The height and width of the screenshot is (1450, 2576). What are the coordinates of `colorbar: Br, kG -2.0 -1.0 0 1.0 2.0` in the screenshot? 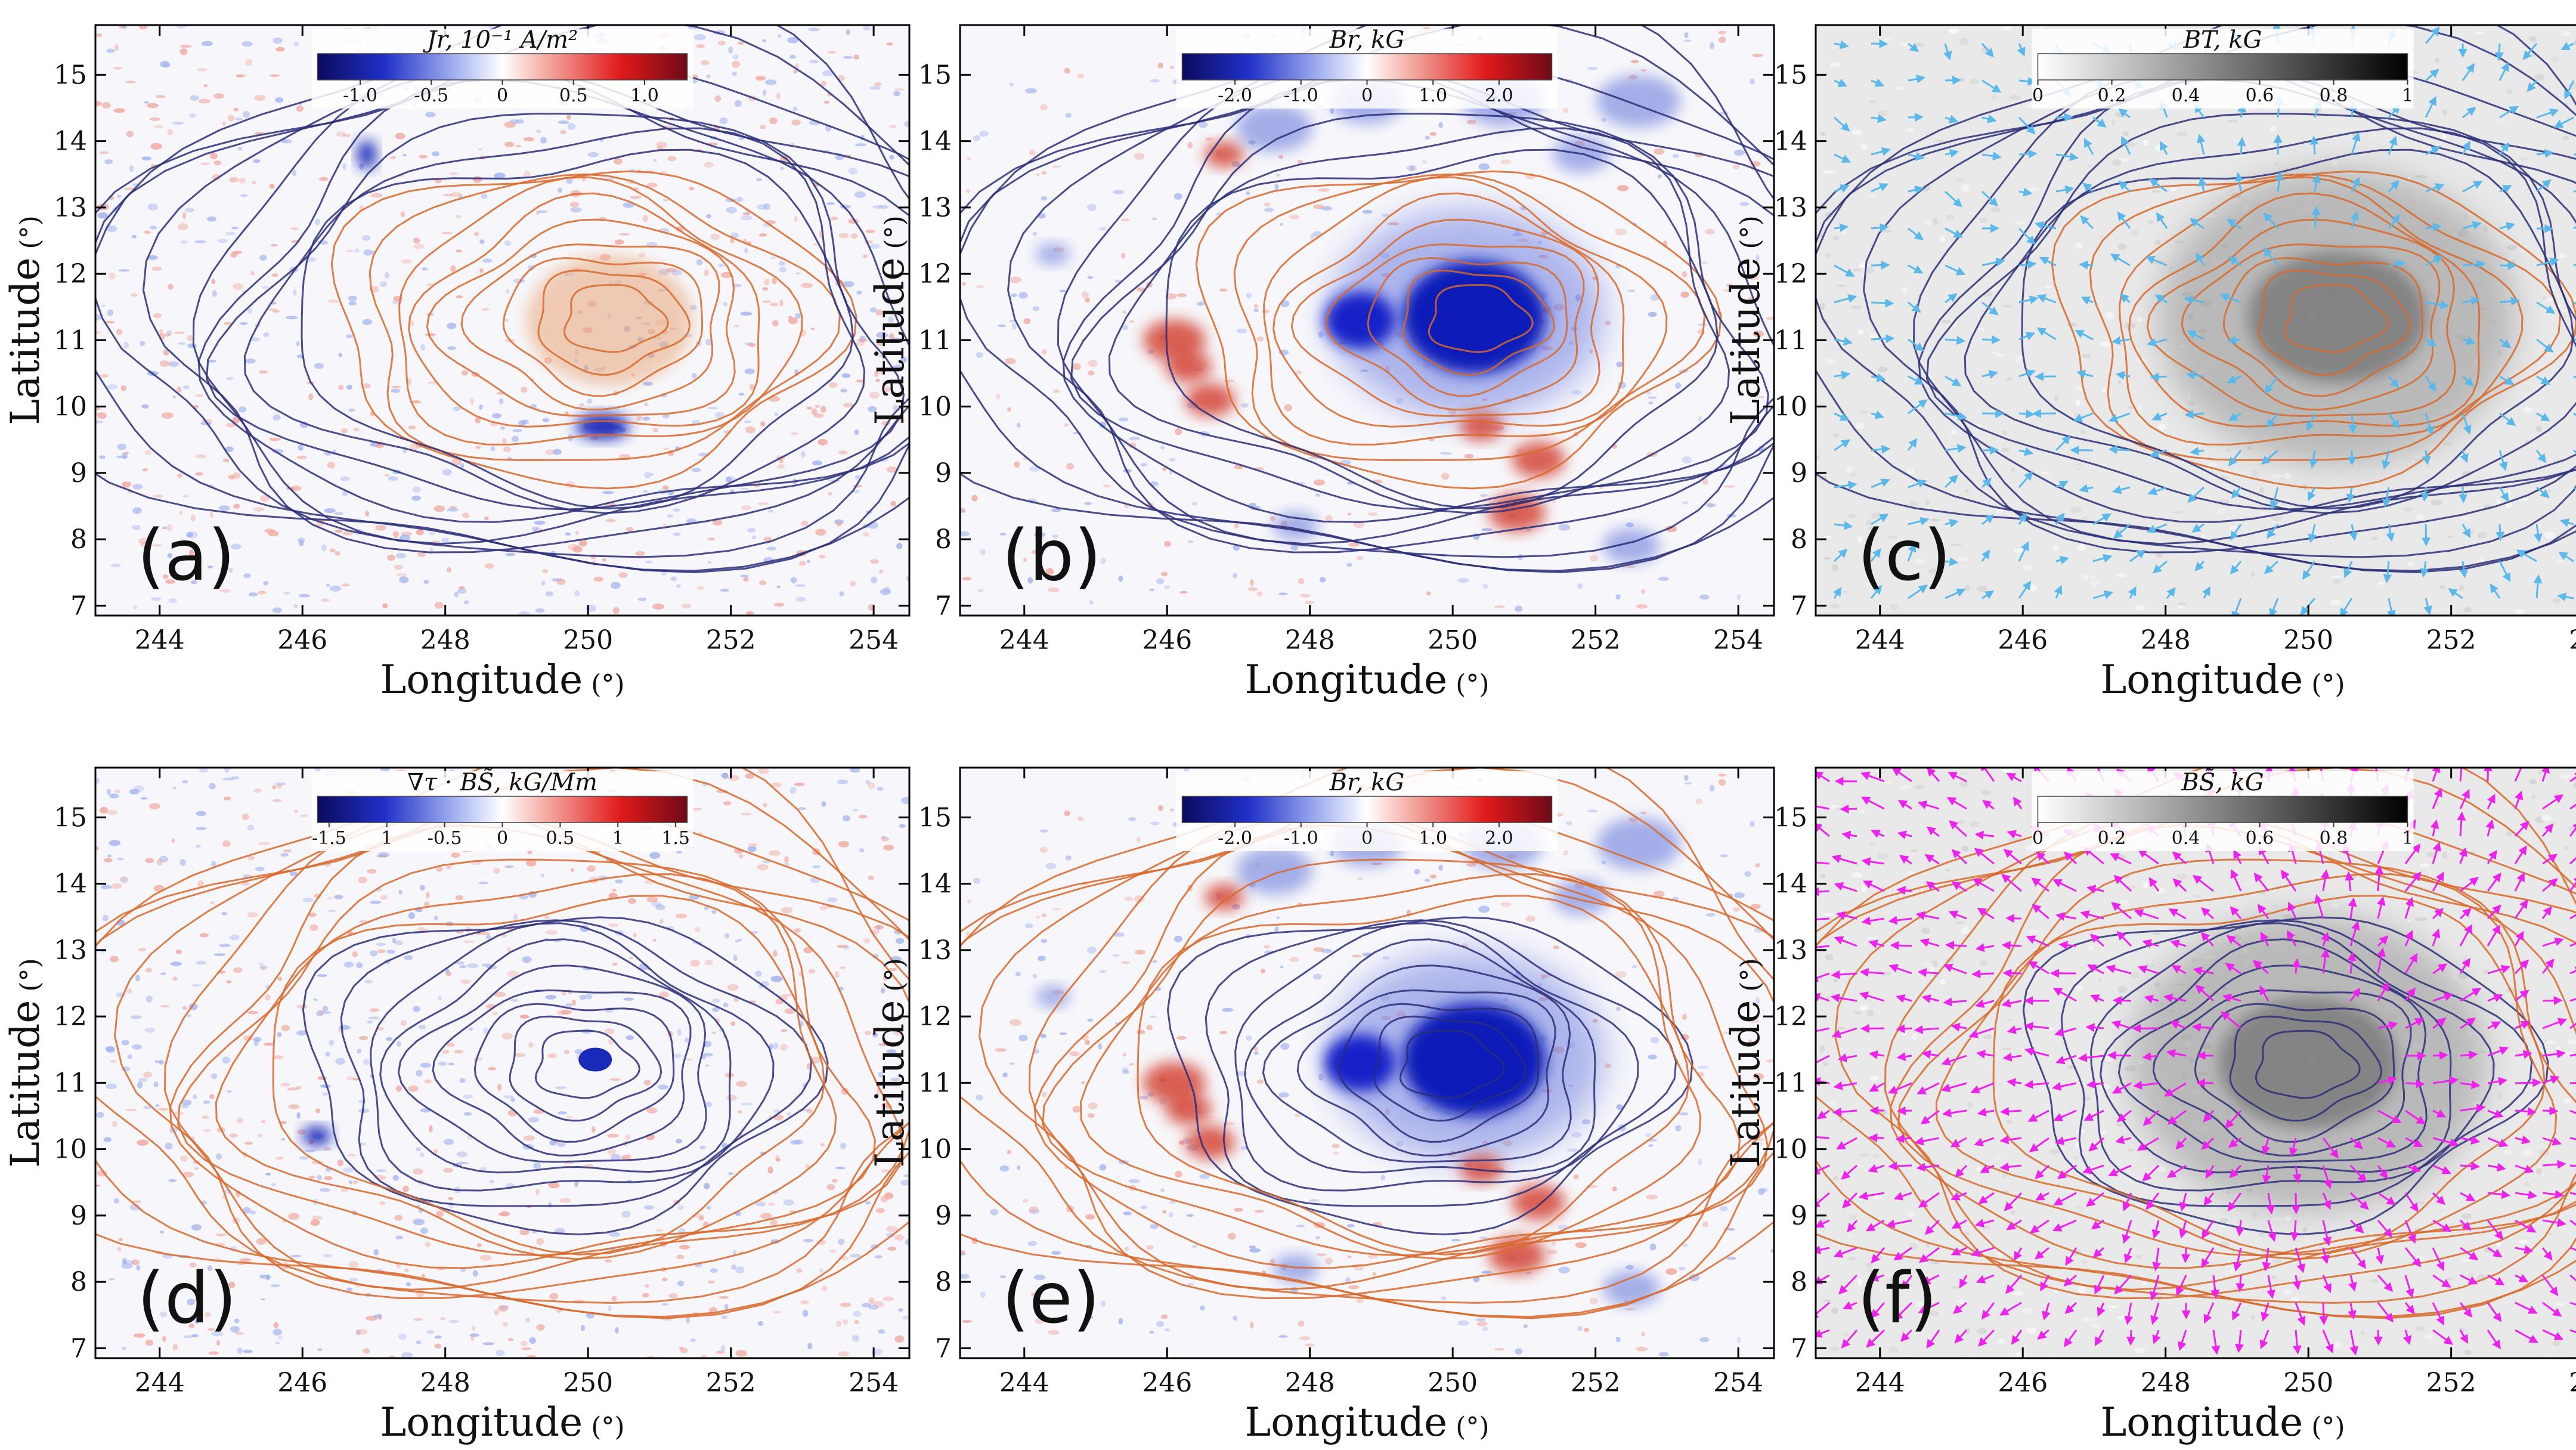 It's located at (1367, 67).